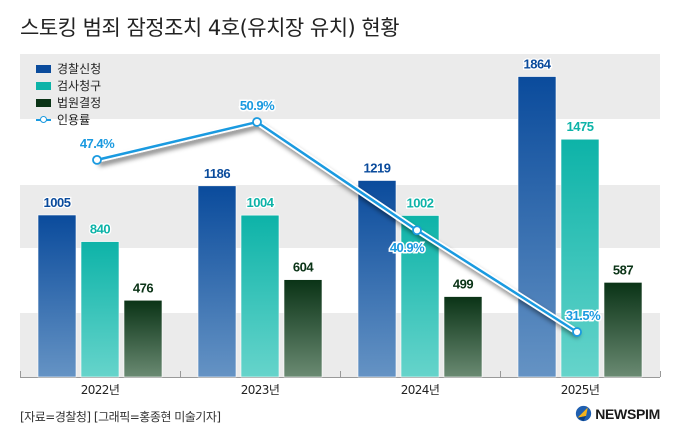 The image size is (680, 442). What do you see at coordinates (43, 119) in the screenshot?
I see `legend-line-marker-icon` at bounding box center [43, 119].